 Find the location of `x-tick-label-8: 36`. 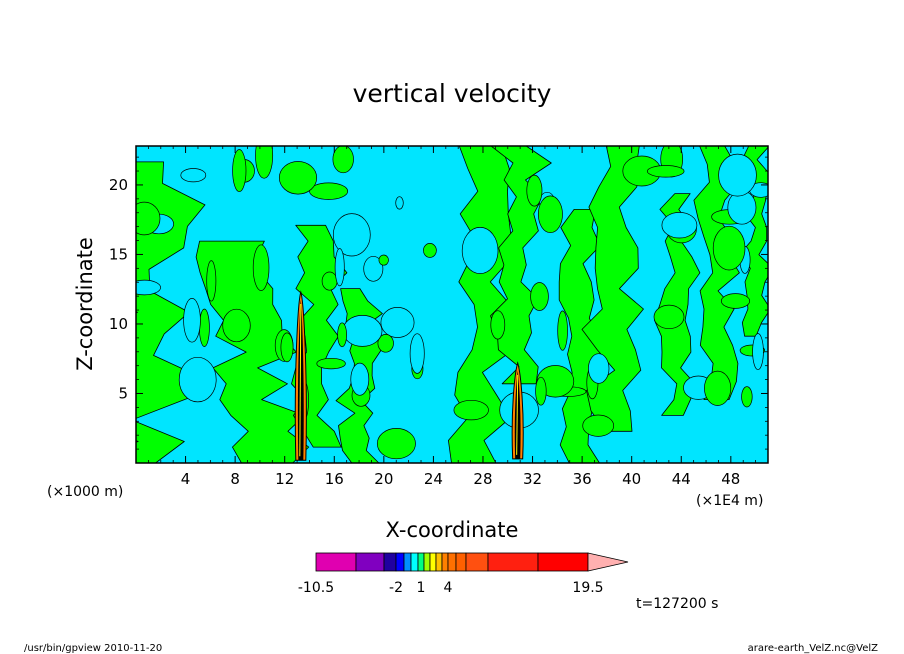

x-tick-label-8: 36 is located at coordinates (582, 479).